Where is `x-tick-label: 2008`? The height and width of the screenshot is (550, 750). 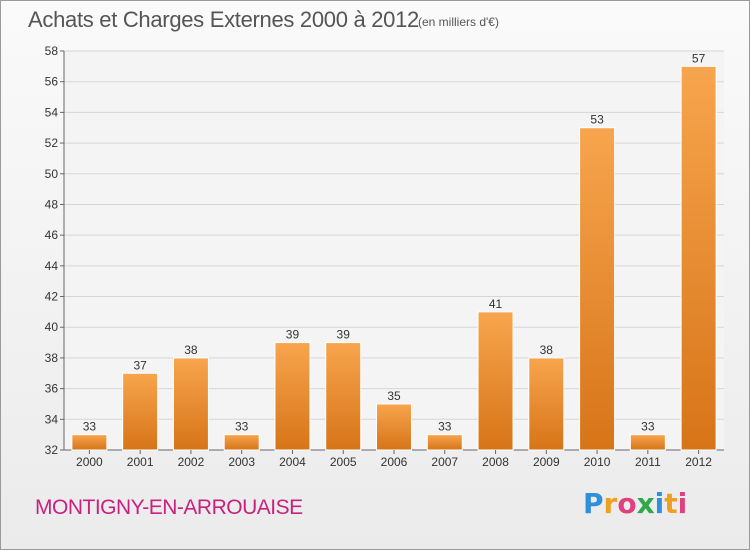
x-tick-label: 2008 is located at coordinates (495, 462).